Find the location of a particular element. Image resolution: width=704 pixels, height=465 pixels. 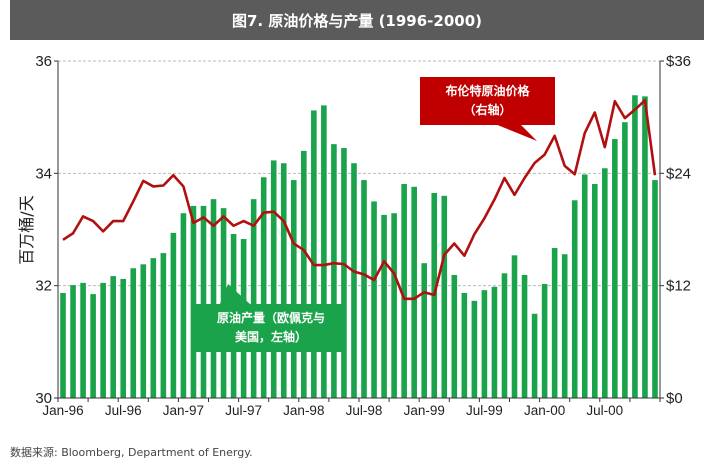

production-callout-pointer is located at coordinates (235, 294).